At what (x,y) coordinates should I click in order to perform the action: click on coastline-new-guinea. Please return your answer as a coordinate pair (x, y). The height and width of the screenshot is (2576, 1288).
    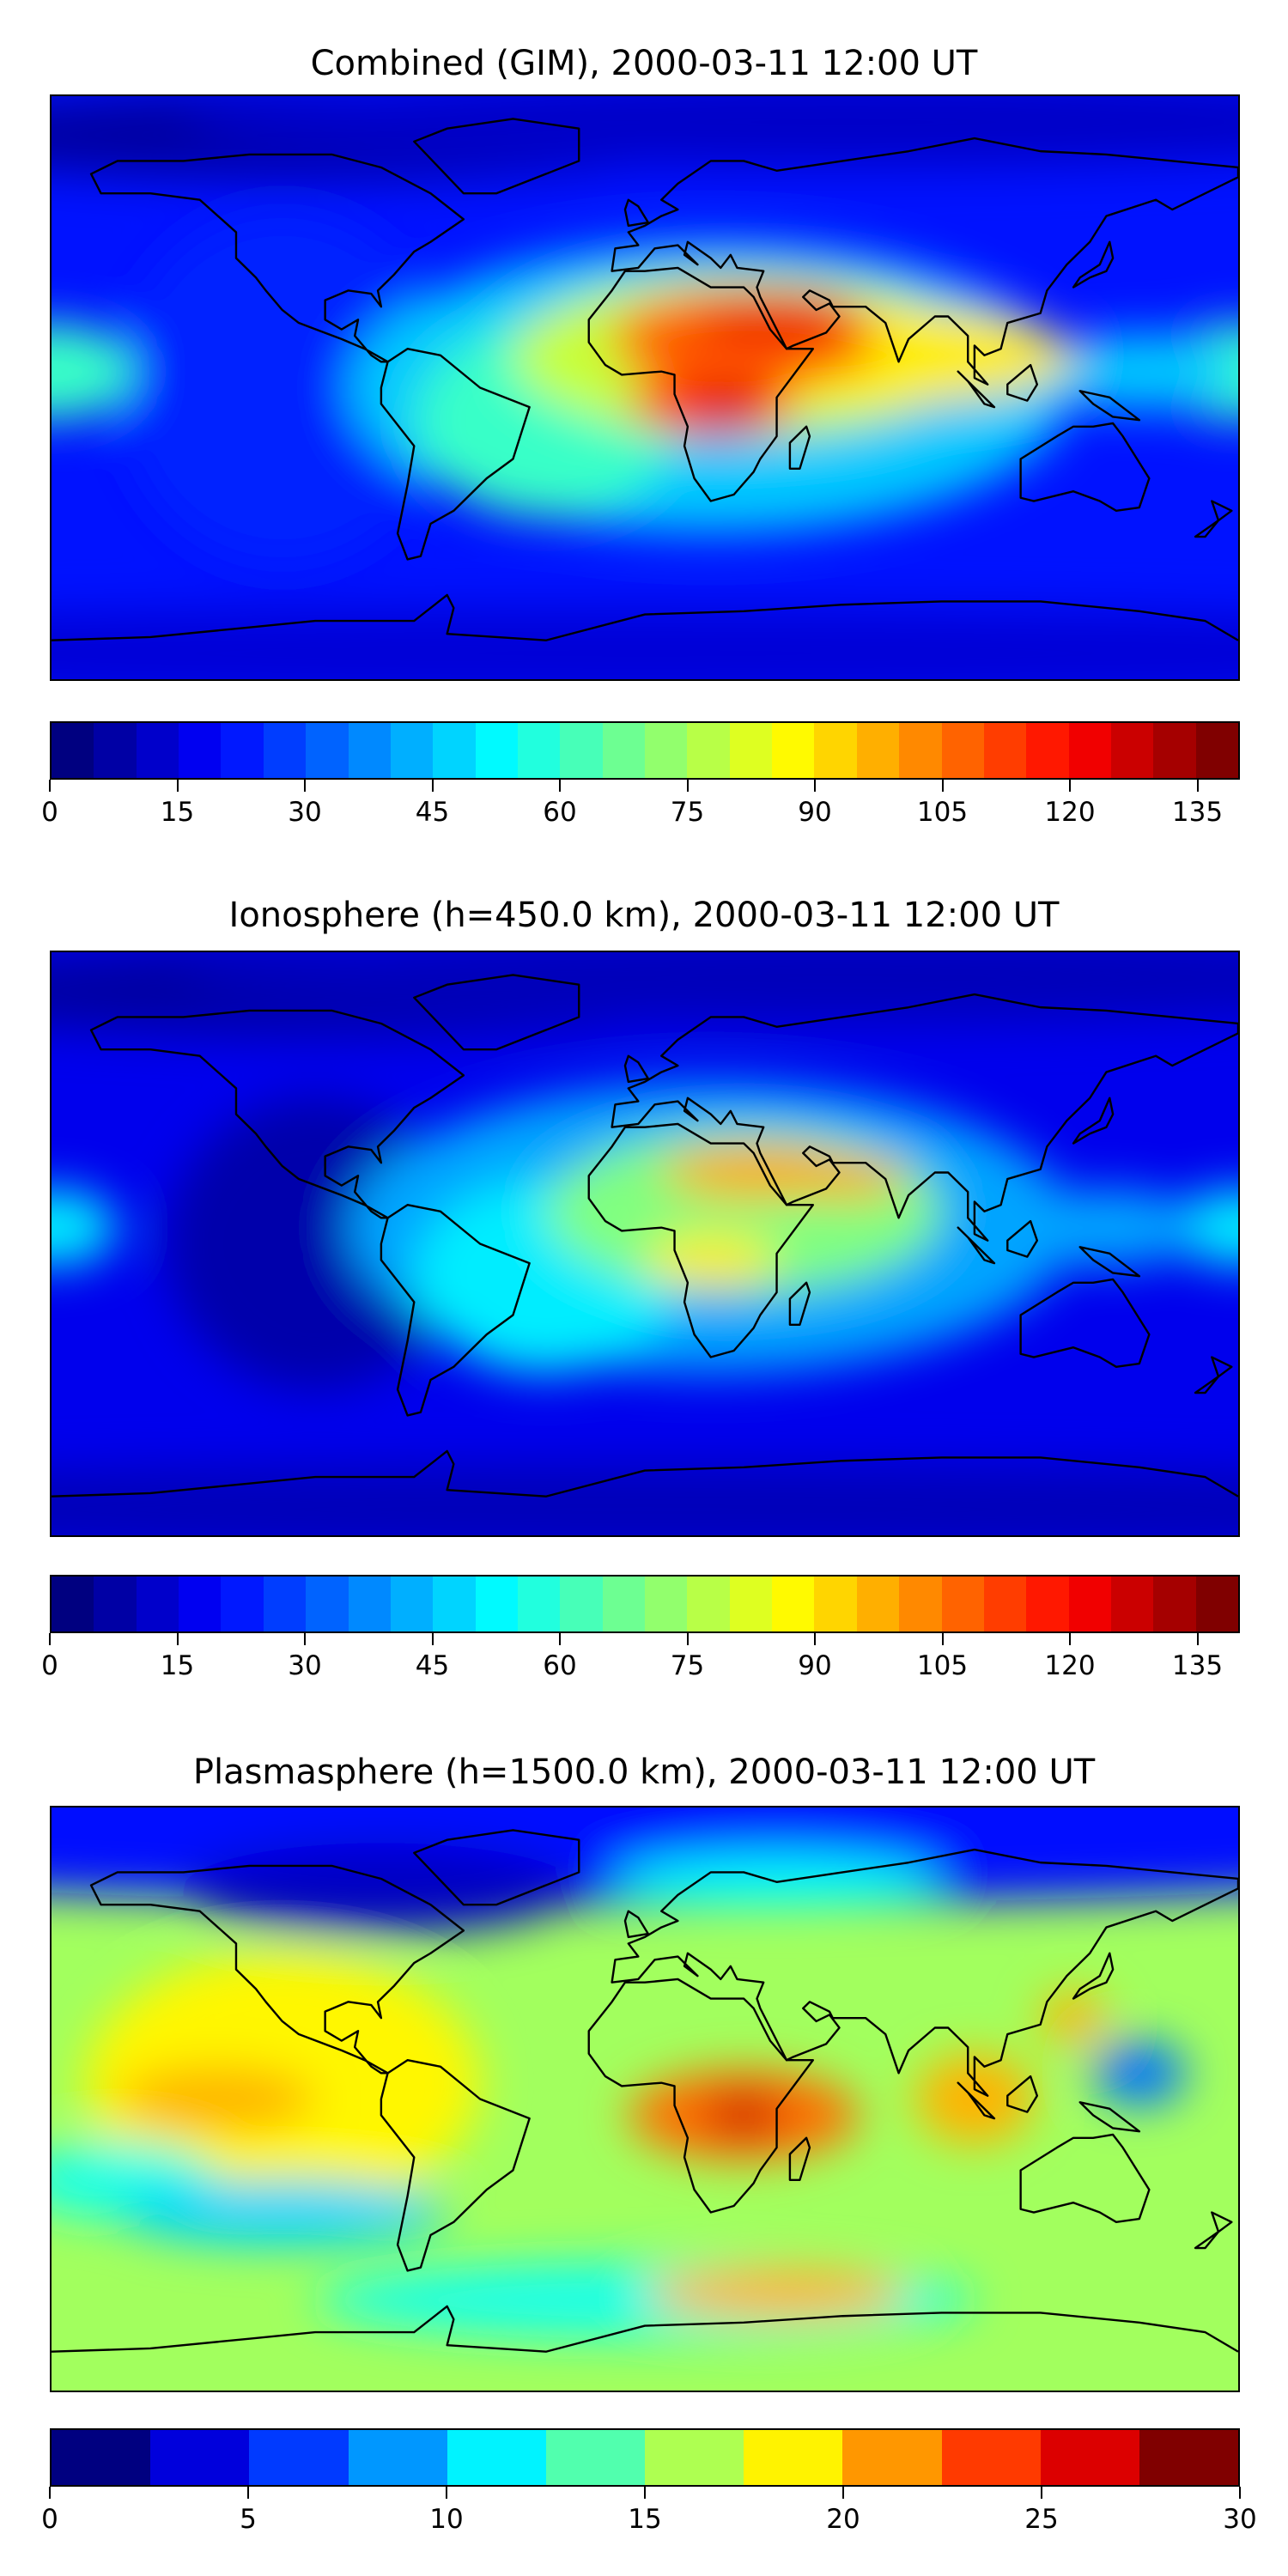
    Looking at the image, I should click on (1109, 2116).